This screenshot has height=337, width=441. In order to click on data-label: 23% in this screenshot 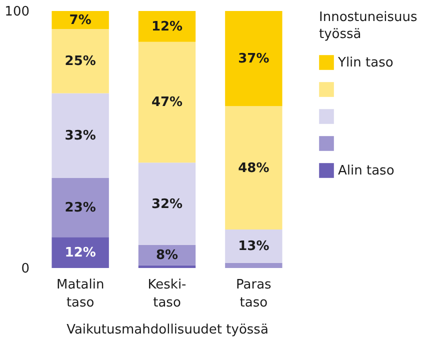, I will do `click(80, 208)`.